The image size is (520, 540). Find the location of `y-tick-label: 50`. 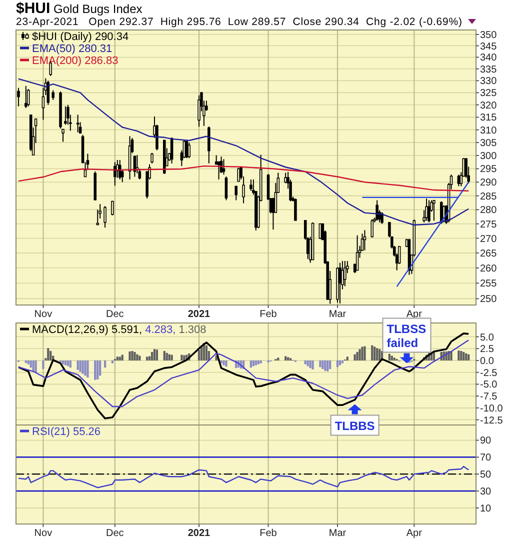

y-tick-label: 50 is located at coordinates (486, 475).